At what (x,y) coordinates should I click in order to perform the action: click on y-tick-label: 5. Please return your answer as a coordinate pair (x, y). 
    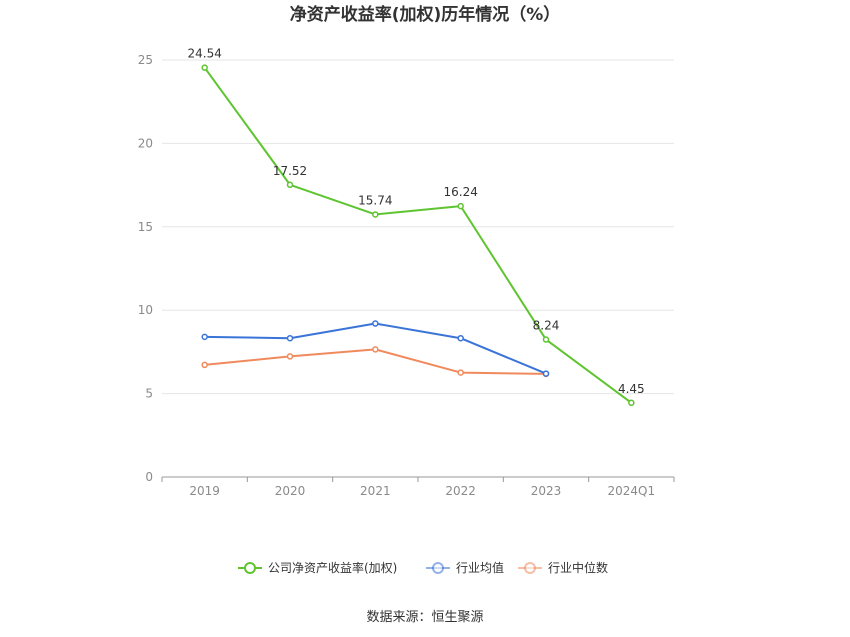
    Looking at the image, I should click on (149, 394).